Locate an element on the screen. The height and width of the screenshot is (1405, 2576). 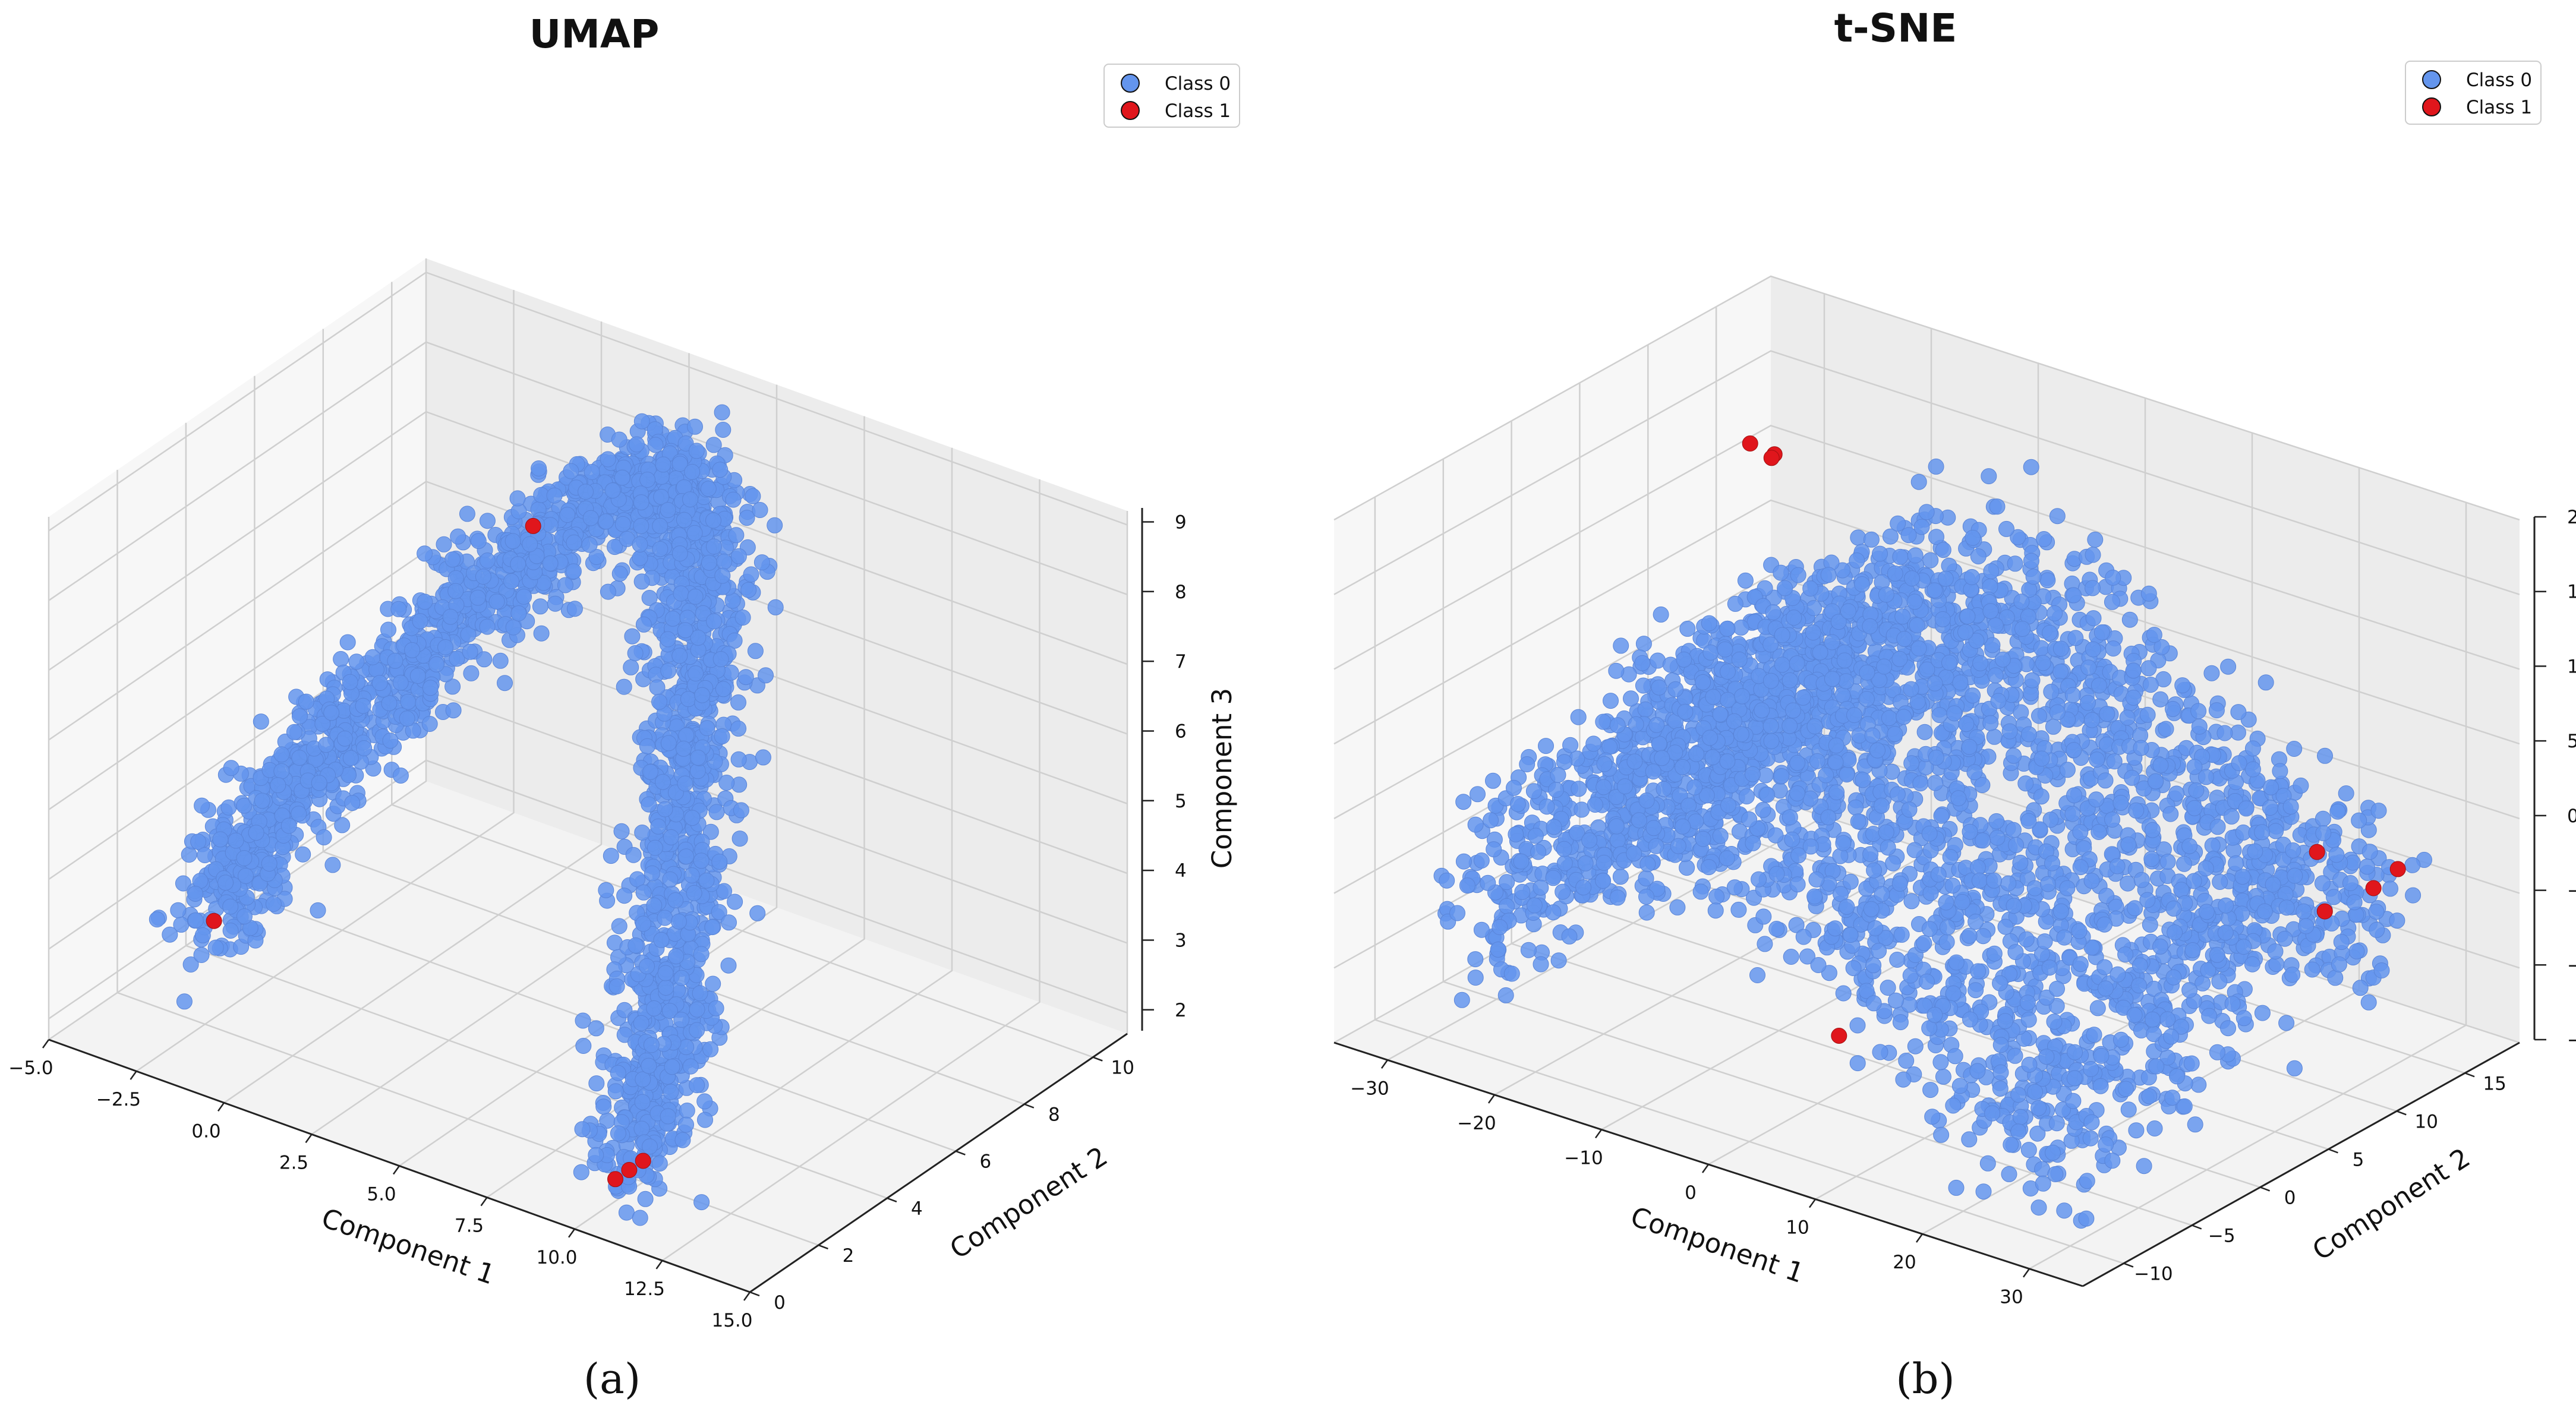
tsne-ylabel: Component 2 is located at coordinates (2391, 1204).